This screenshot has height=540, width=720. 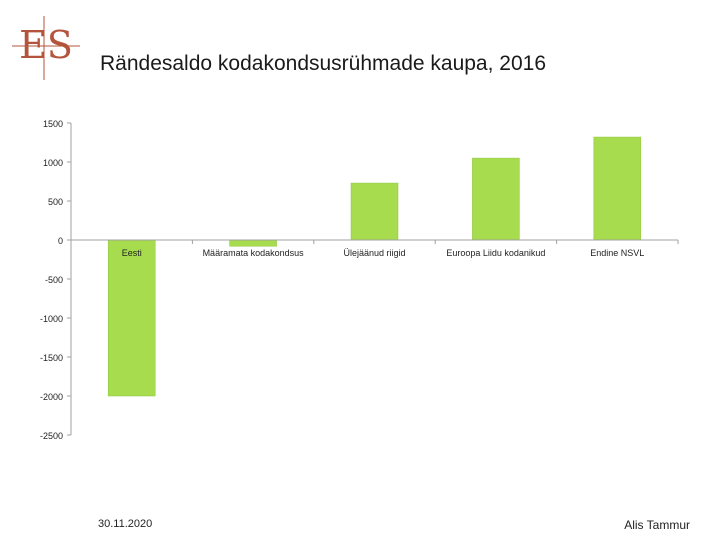 What do you see at coordinates (51, 397) in the screenshot?
I see `y-tick-label-7: -2000` at bounding box center [51, 397].